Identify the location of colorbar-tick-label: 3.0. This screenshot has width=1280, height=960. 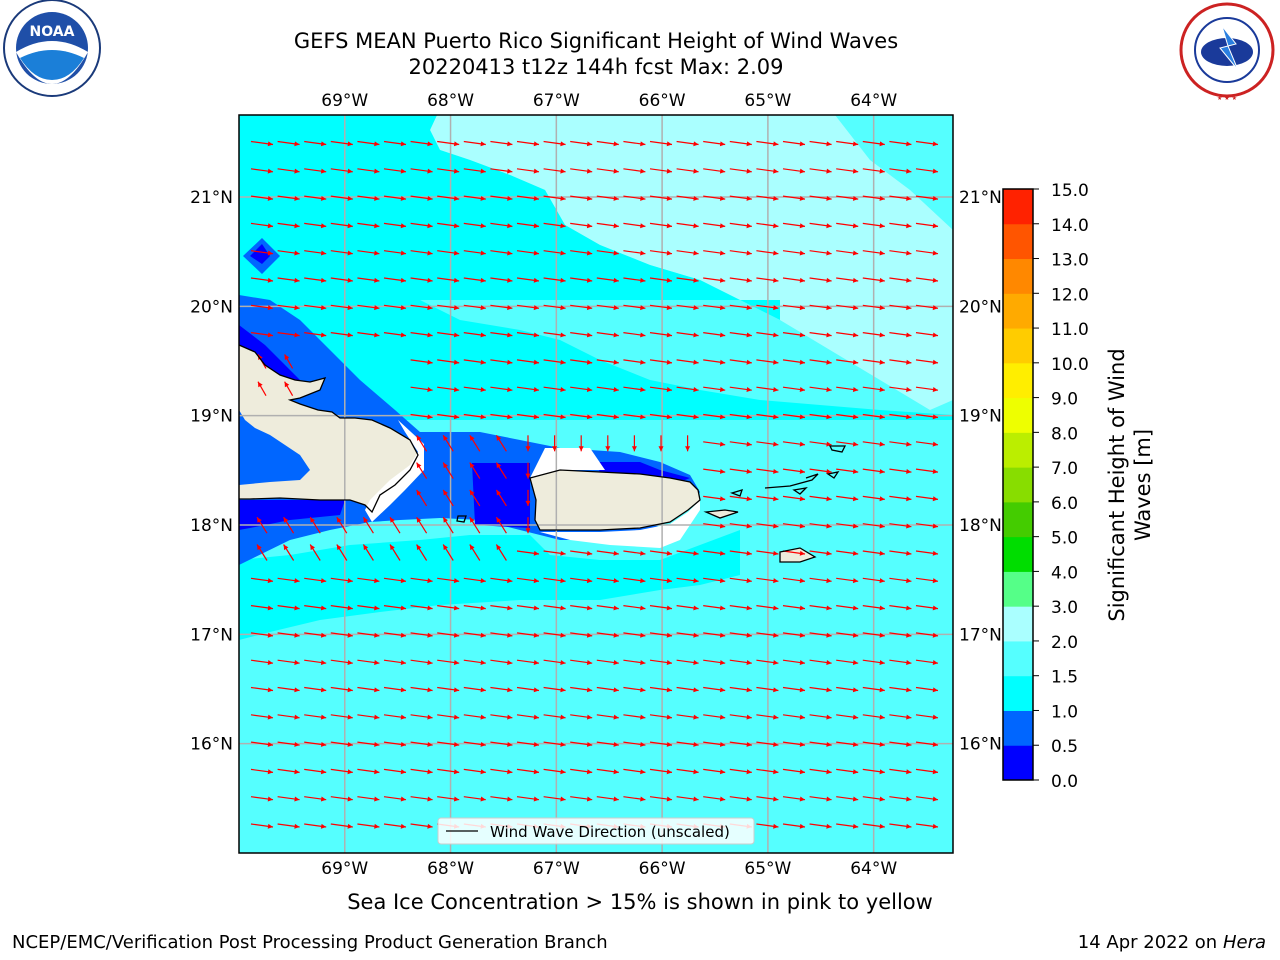
(1064, 608).